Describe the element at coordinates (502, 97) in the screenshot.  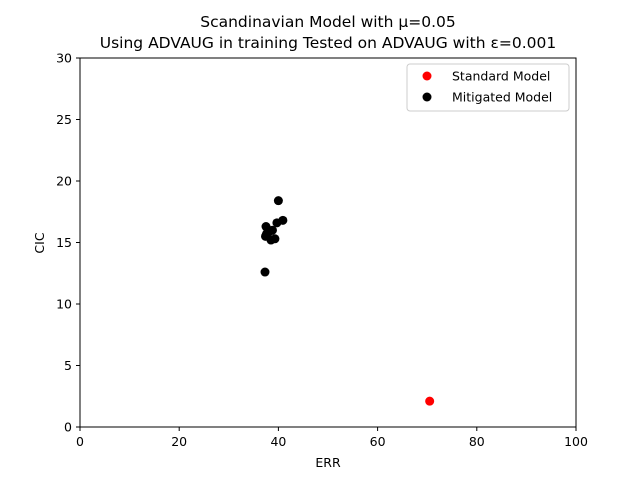
I see `legend-label: Mitigated Model` at that location.